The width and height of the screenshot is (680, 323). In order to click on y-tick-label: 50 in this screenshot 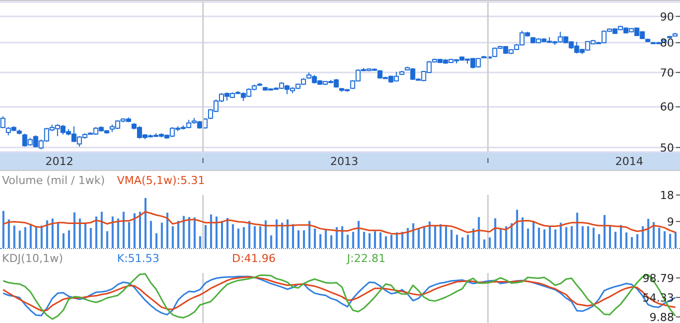, I will do `click(667, 147)`.